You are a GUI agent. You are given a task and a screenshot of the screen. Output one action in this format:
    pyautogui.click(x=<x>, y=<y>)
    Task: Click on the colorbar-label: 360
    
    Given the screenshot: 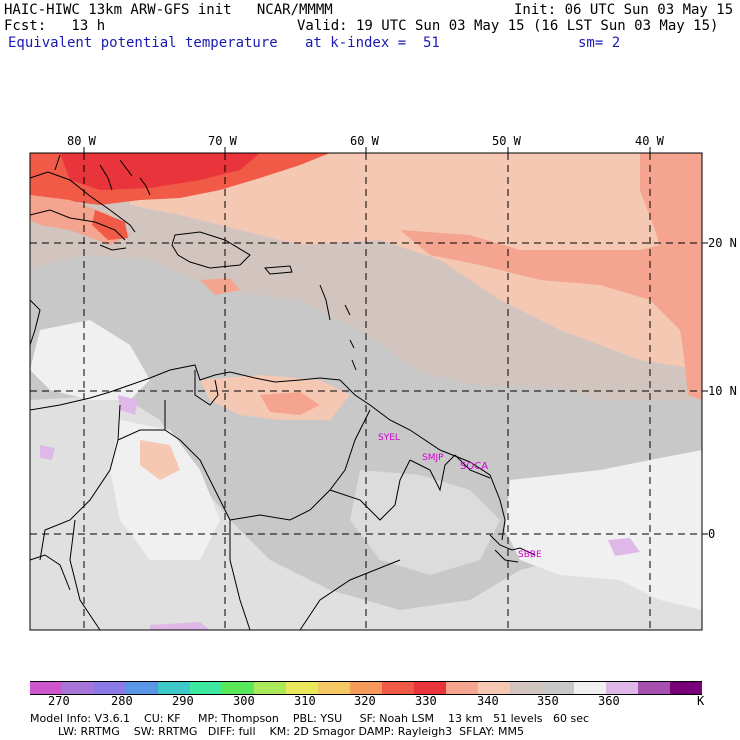 What is the action you would take?
    pyautogui.click(x=609, y=701)
    